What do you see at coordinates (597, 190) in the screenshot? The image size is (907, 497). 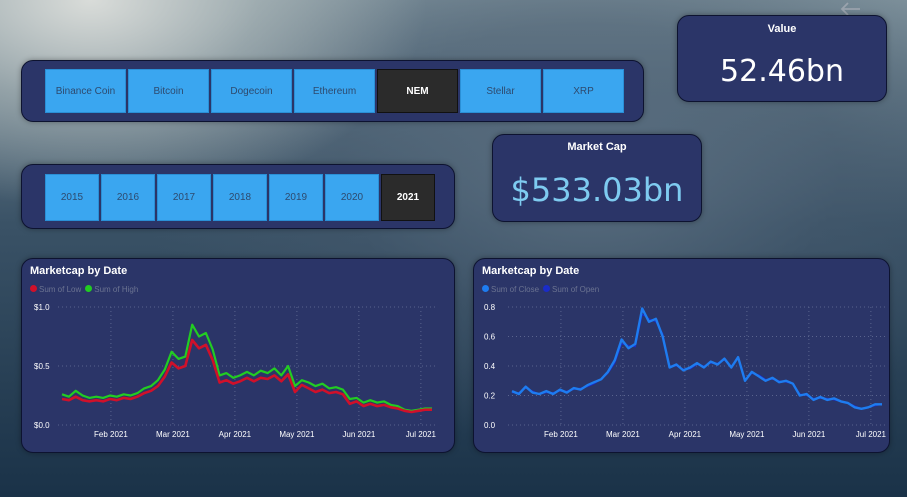 I see `marketcap-card-value: $533.03bn` at bounding box center [597, 190].